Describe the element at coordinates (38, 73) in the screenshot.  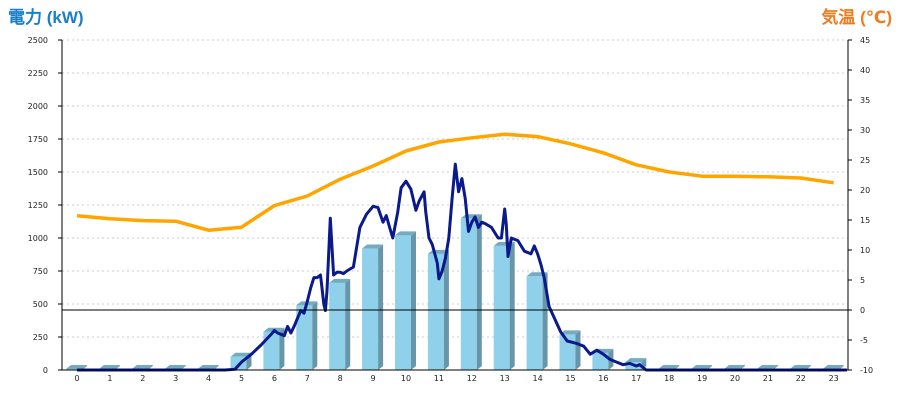
I see `y-left-tick-label: 2250` at that location.